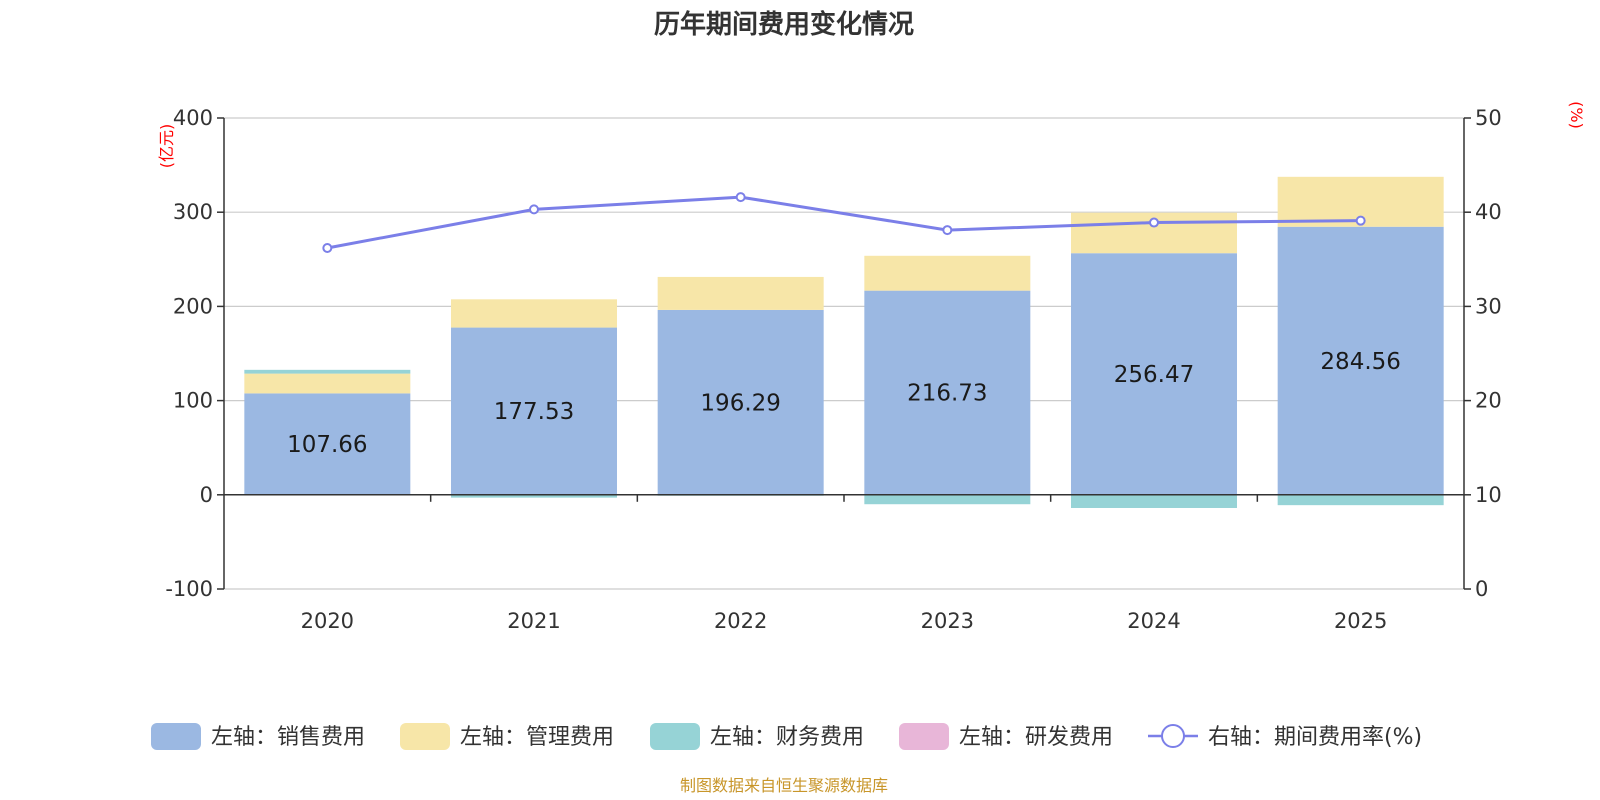 This screenshot has width=1600, height=800. What do you see at coordinates (327, 383) in the screenshot?
I see `bar-2020-左轴：管理费用` at bounding box center [327, 383].